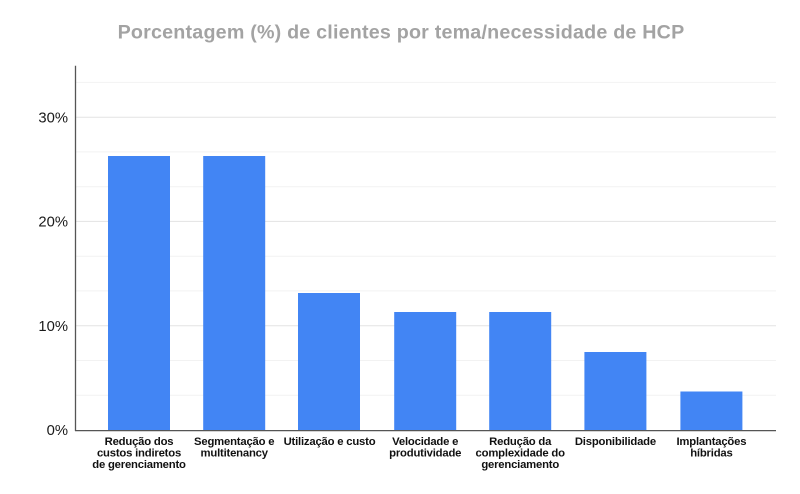  What do you see at coordinates (521, 454) in the screenshot?
I see `svg-text: complexidade do` at bounding box center [521, 454].